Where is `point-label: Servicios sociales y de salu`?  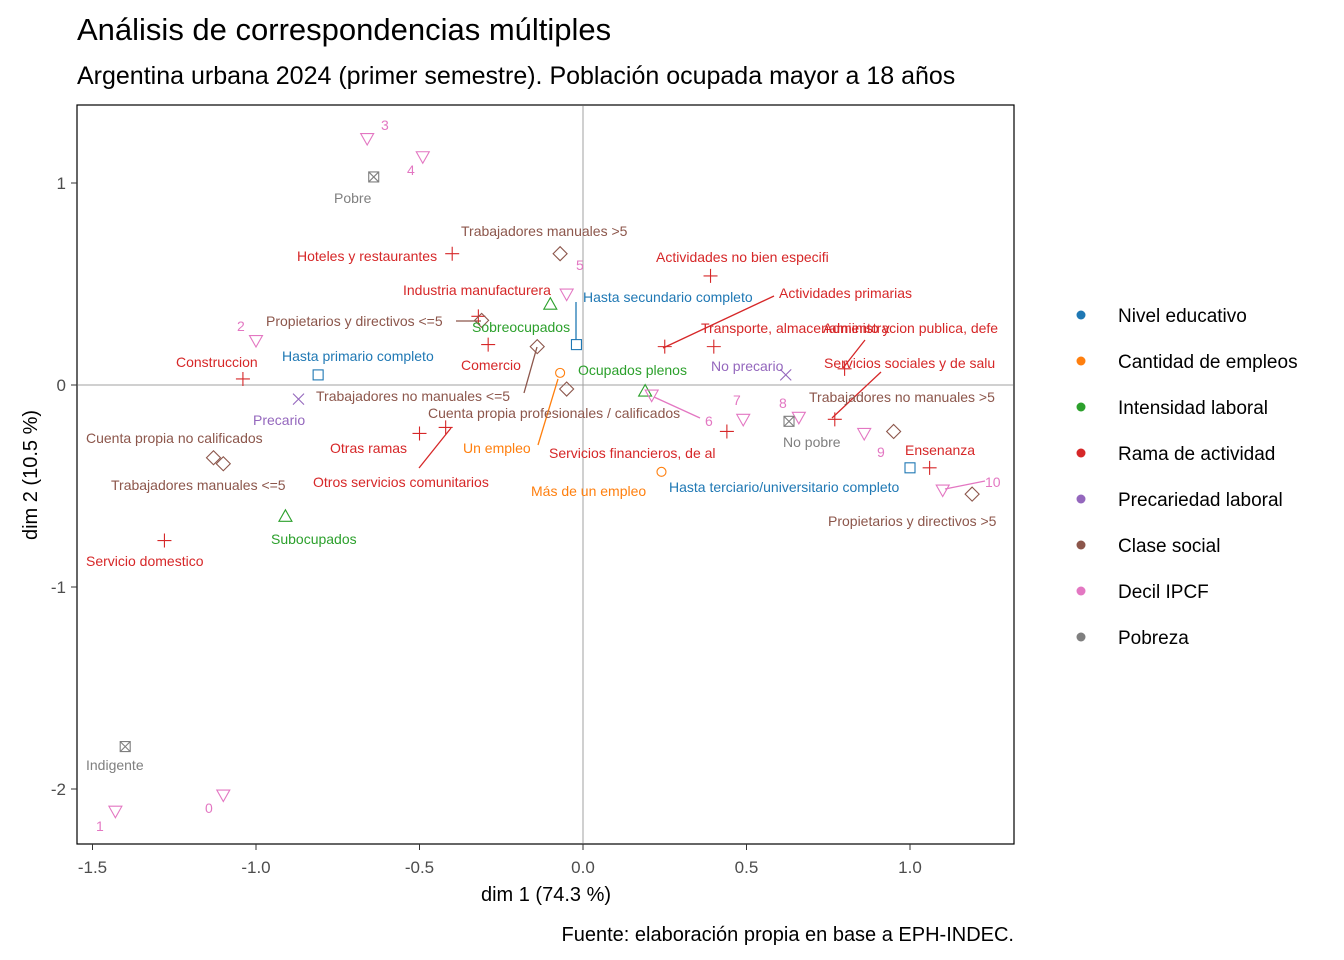 point-label: Servicios sociales y de salu is located at coordinates (909, 363).